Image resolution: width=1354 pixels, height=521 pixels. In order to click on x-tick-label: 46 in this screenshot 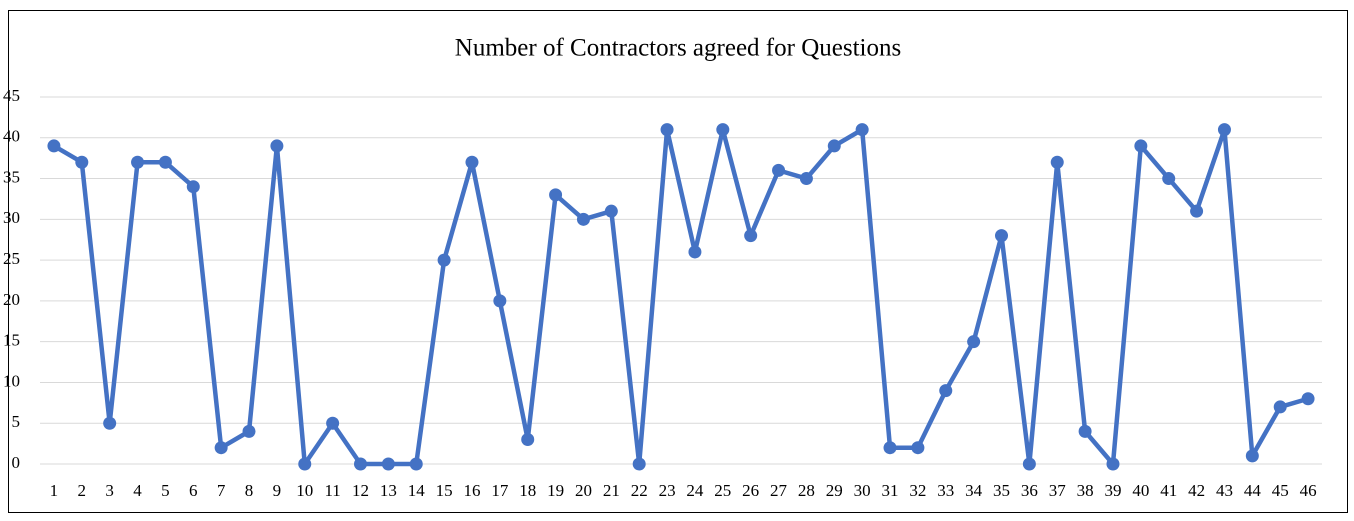, I will do `click(1308, 490)`.